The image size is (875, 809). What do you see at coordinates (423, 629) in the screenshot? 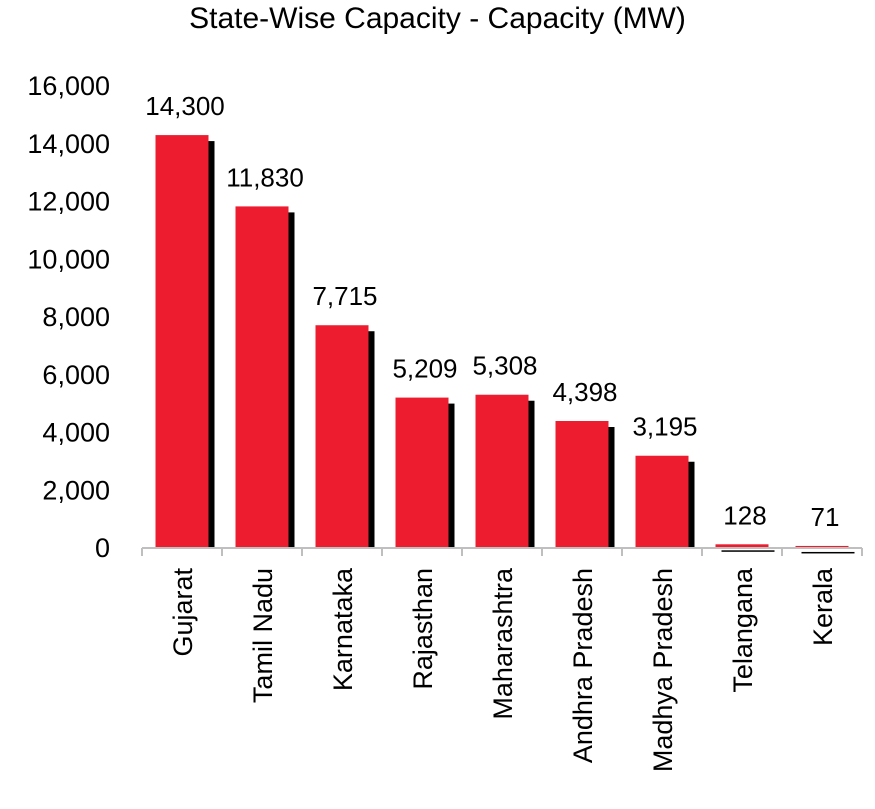
I see `category-label: Rajasthan` at bounding box center [423, 629].